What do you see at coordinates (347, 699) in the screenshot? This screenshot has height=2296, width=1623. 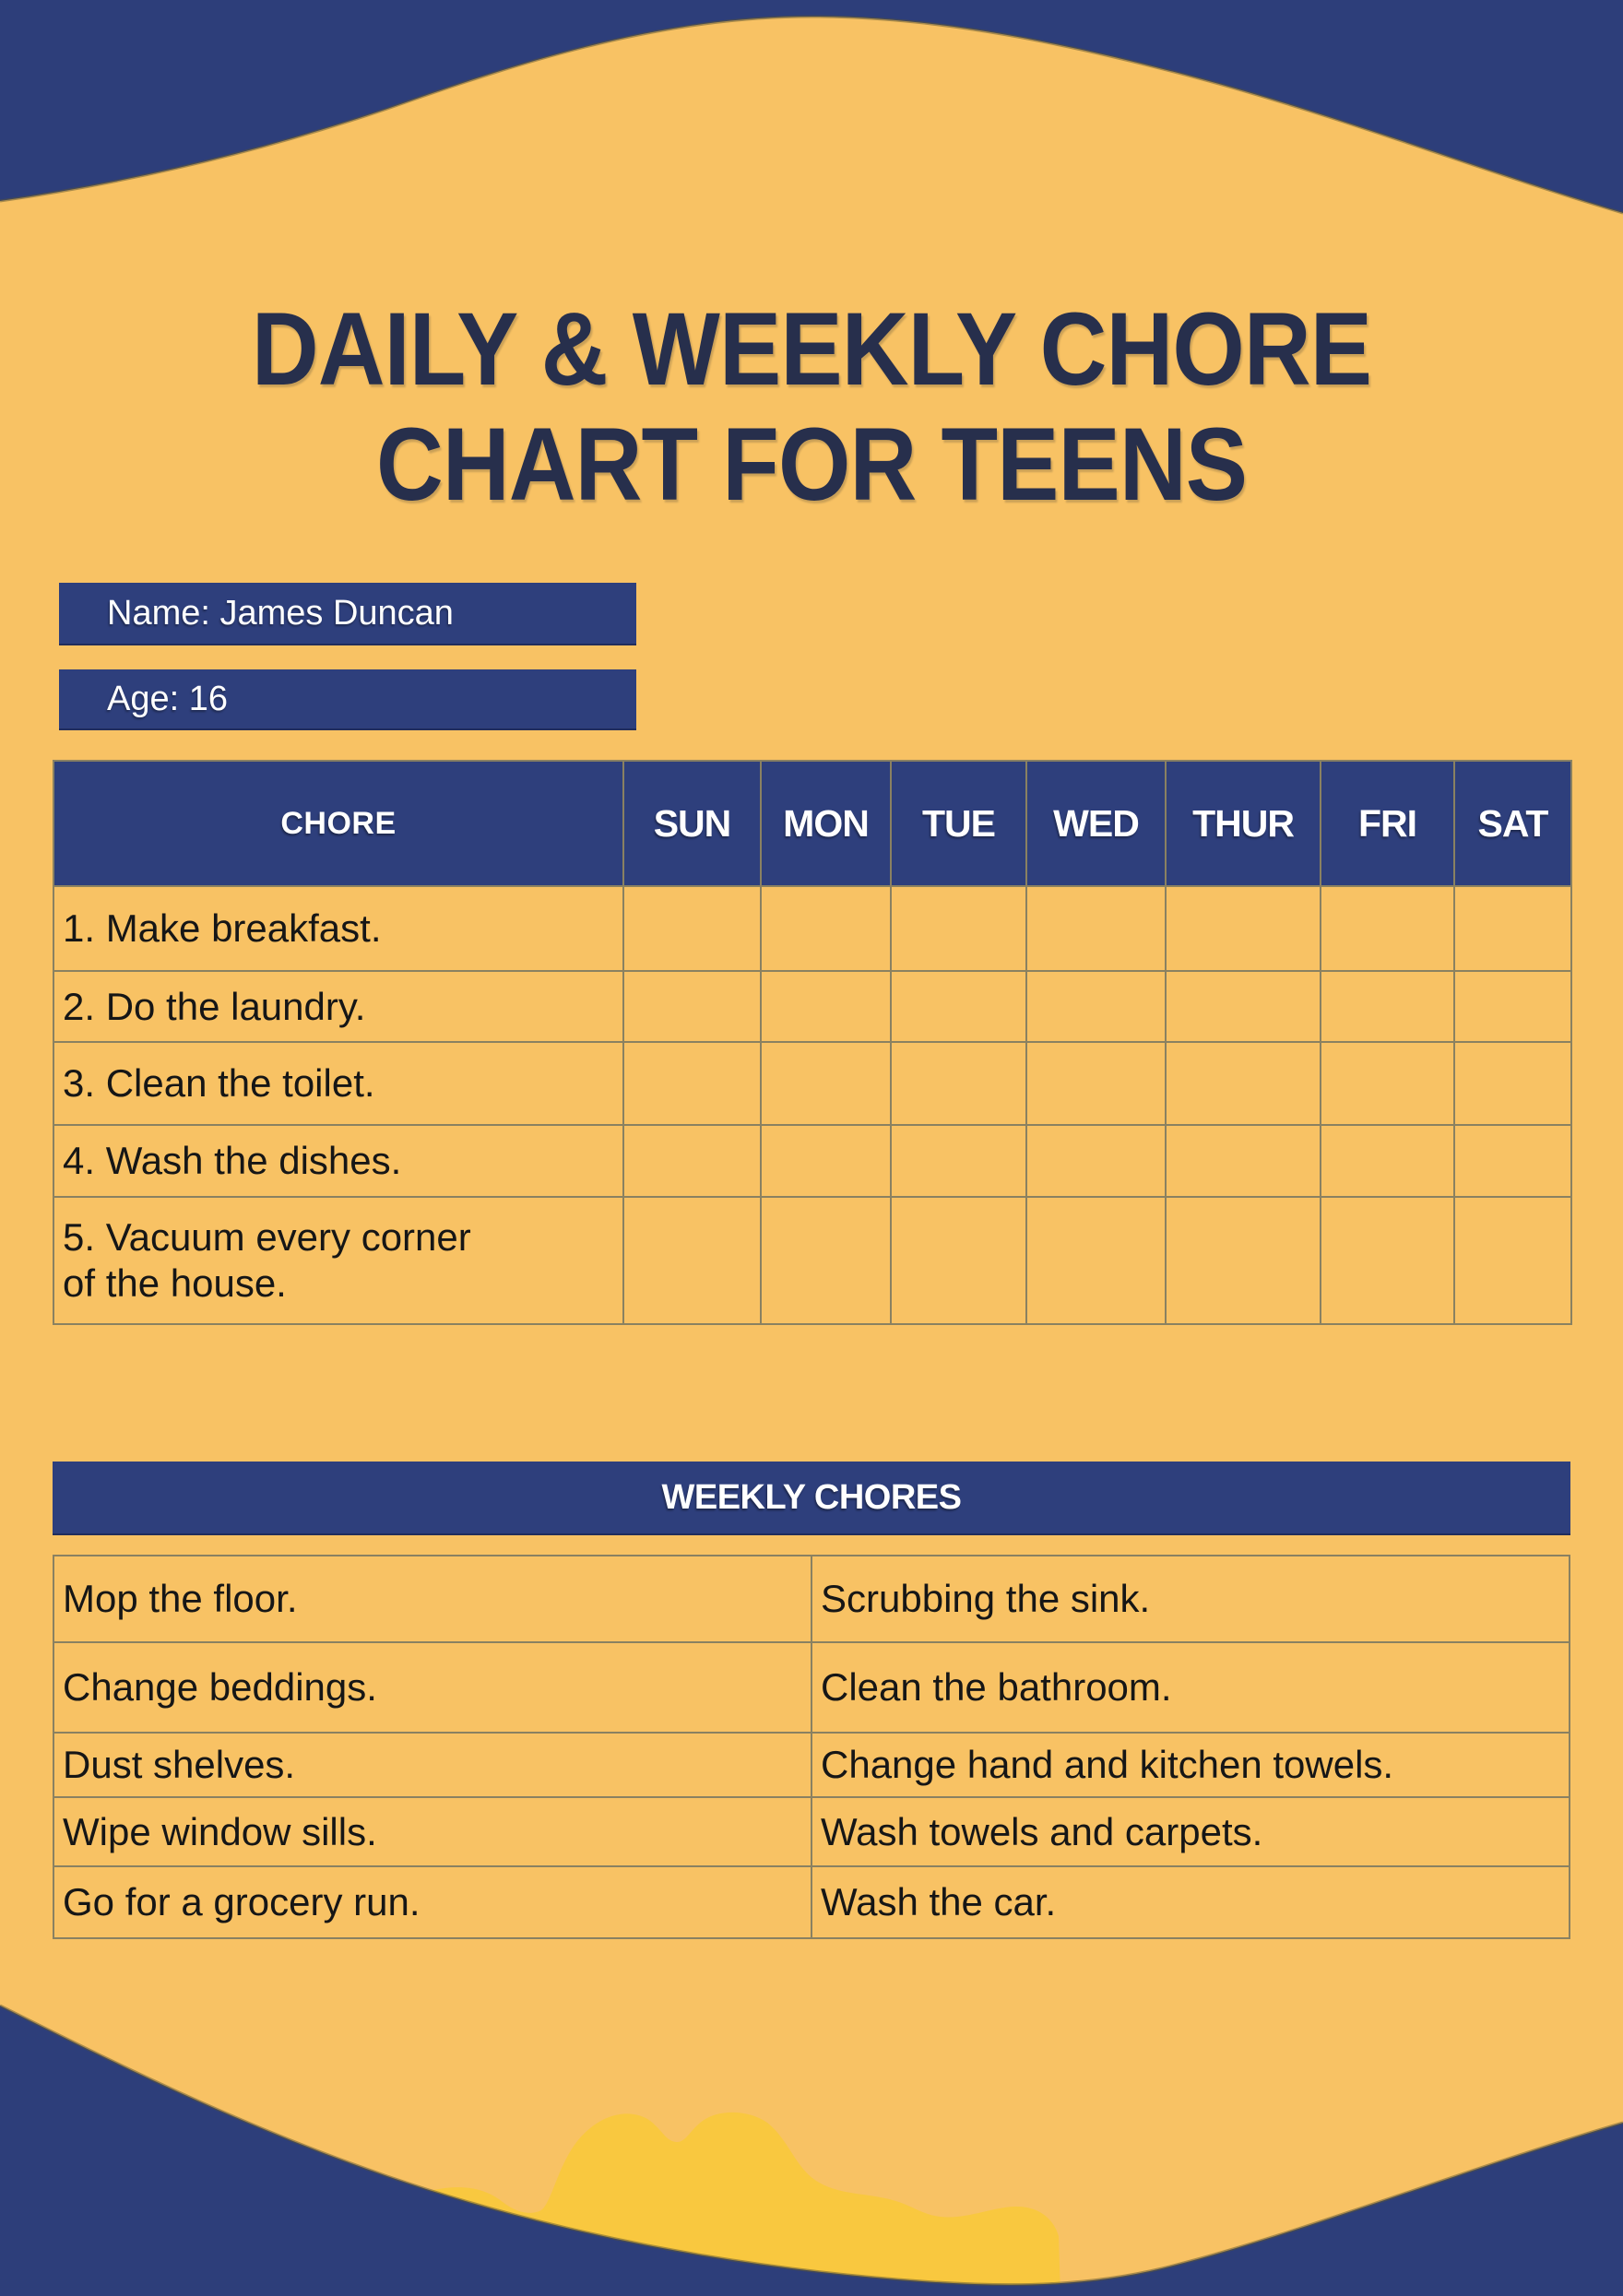 I see `age-banner: Age: 16` at bounding box center [347, 699].